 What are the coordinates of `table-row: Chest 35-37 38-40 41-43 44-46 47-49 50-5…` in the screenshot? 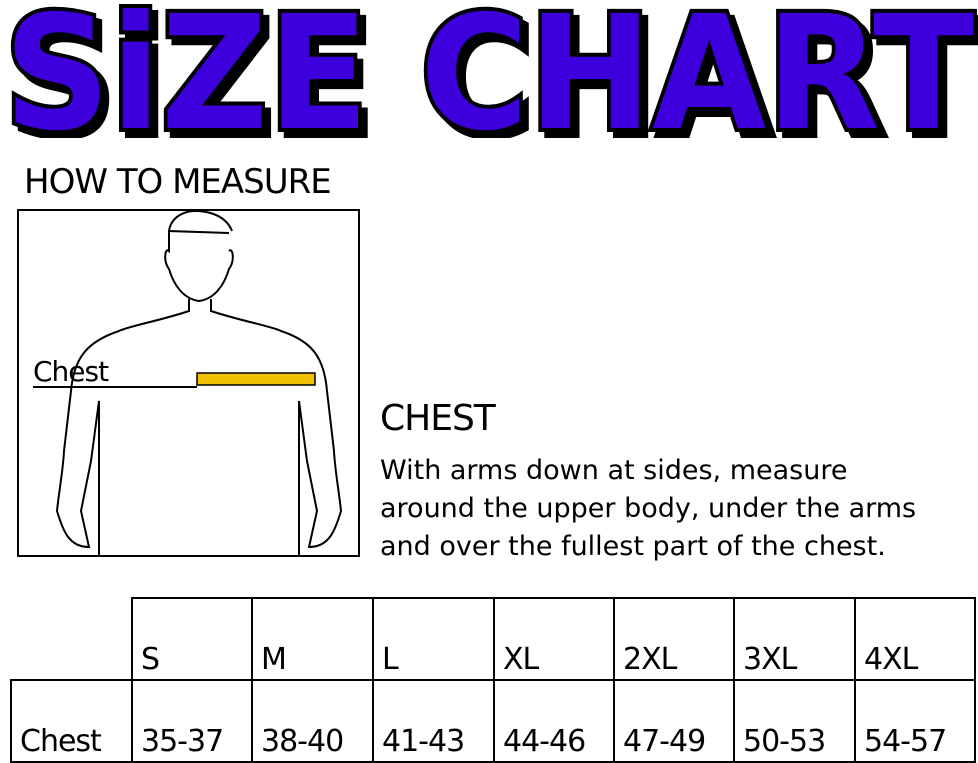 It's located at (493, 721).